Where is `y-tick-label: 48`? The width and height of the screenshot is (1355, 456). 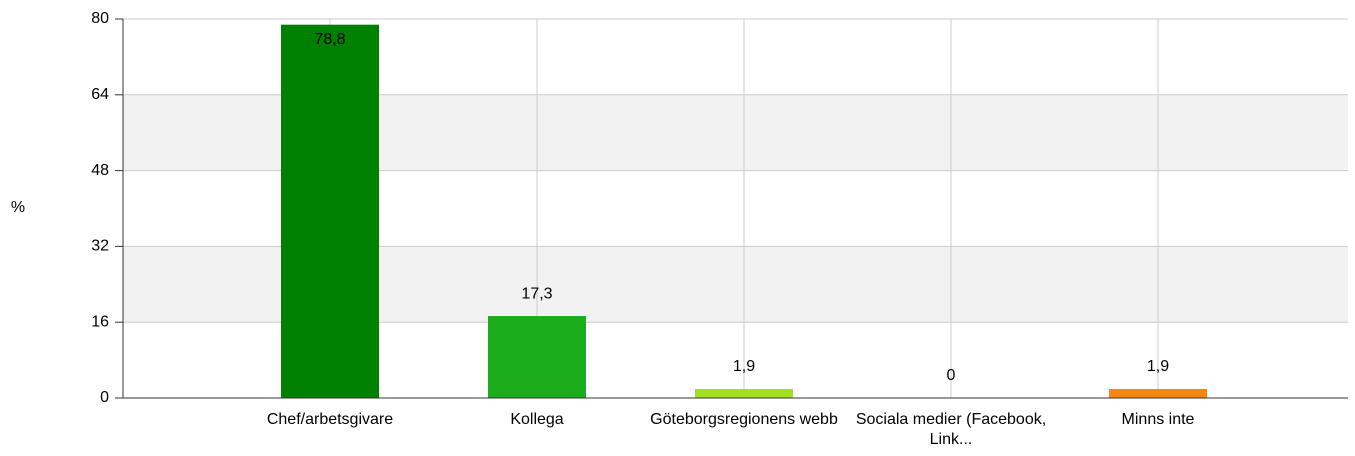
y-tick-label: 48 is located at coordinates (100, 170).